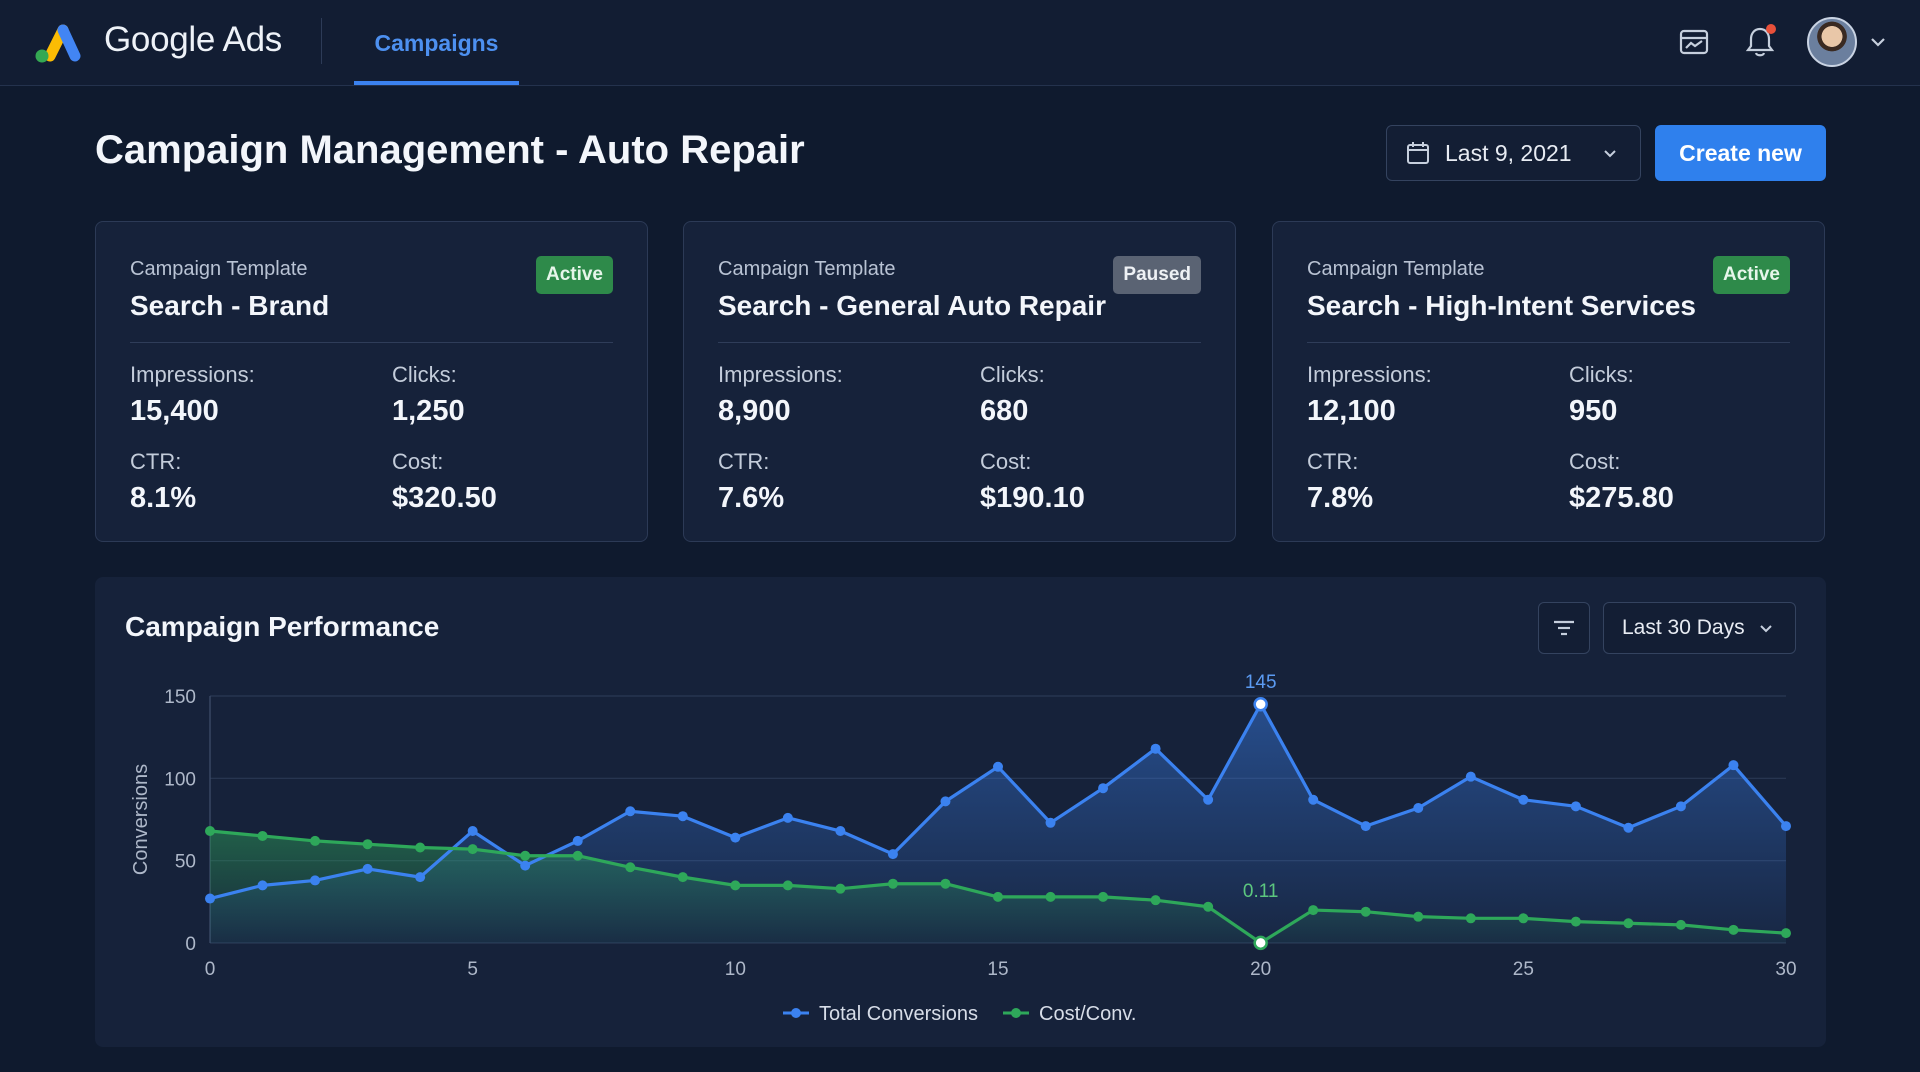 The height and width of the screenshot is (1072, 1920). What do you see at coordinates (754, 411) in the screenshot?
I see `impressions-value: 8,900` at bounding box center [754, 411].